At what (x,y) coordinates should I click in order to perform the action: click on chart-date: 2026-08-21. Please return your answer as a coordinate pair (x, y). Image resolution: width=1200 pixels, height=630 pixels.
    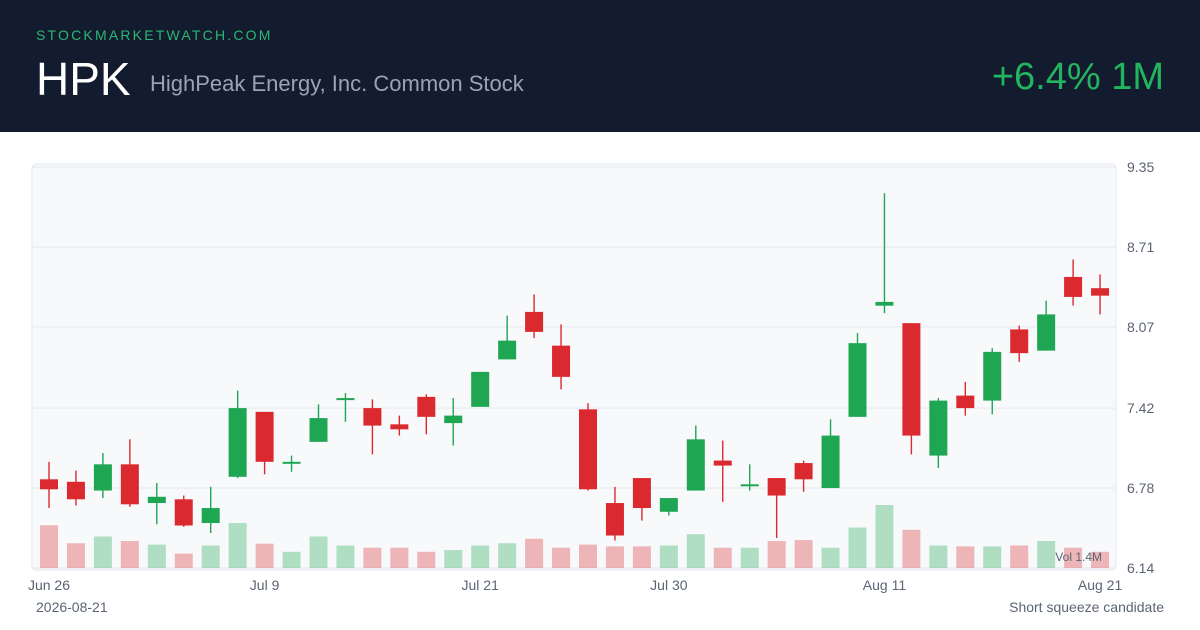
    Looking at the image, I should click on (72, 607).